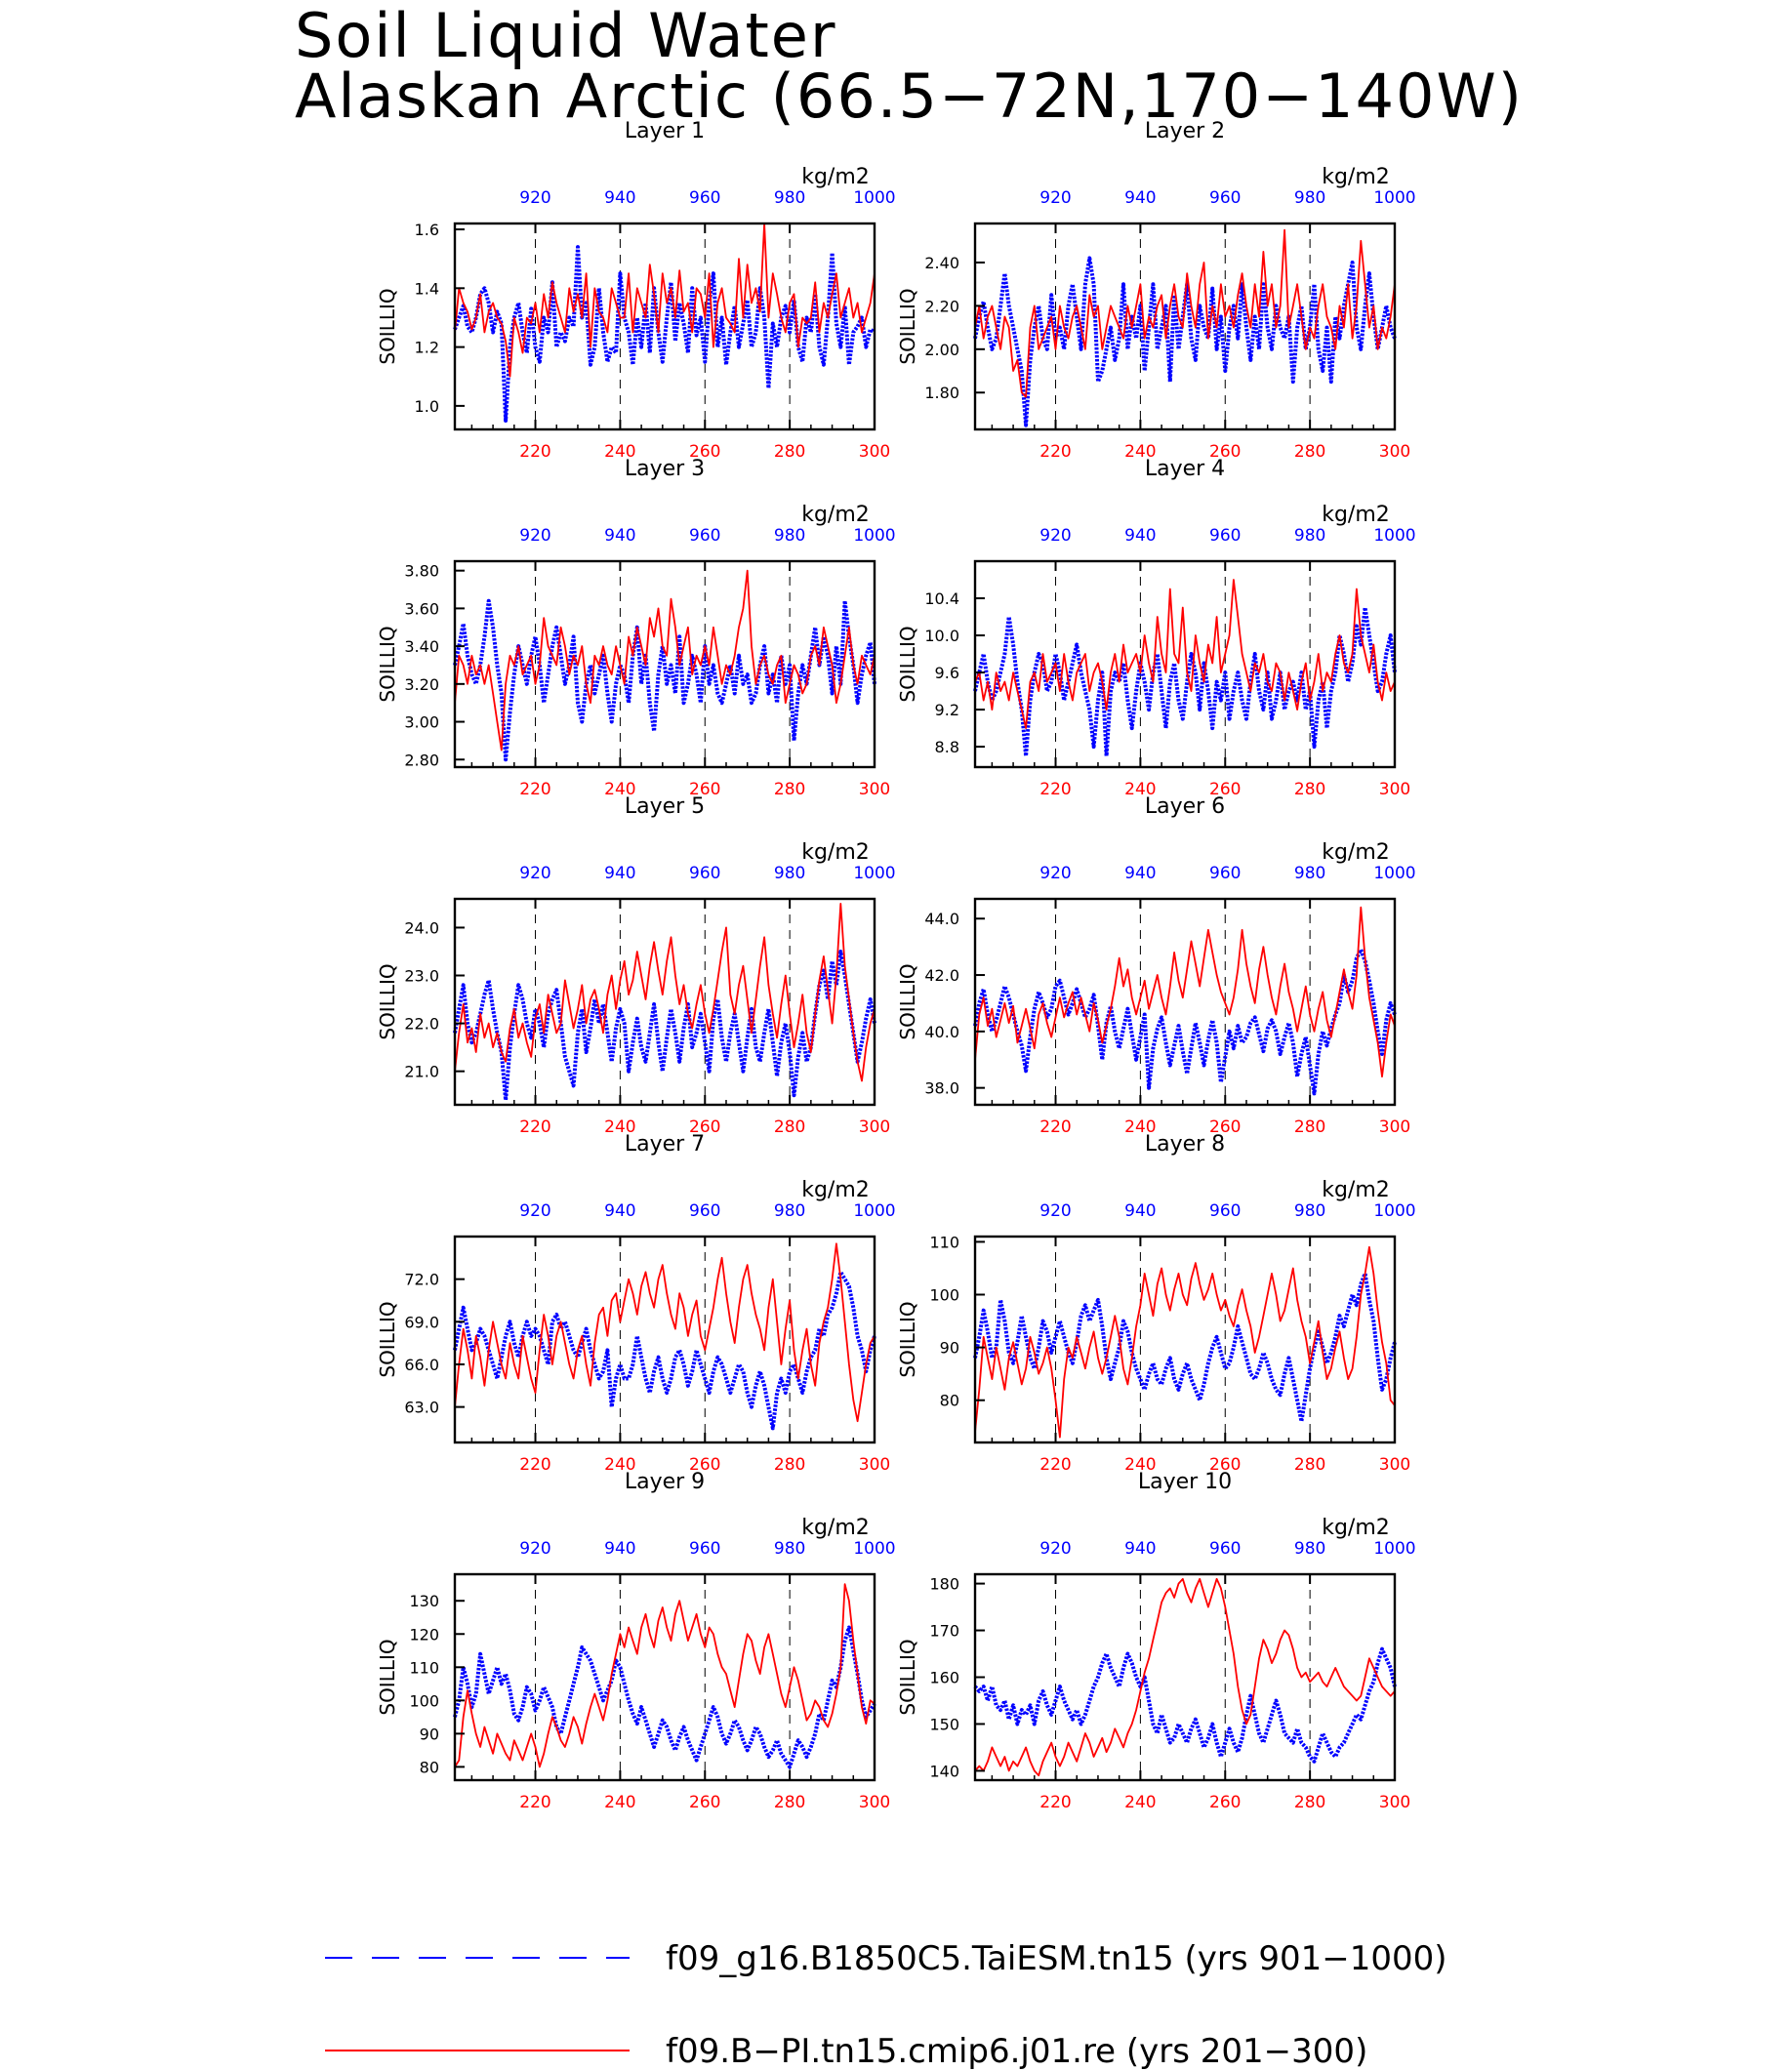  I want to click on layer1-title: Layer 1, so click(665, 131).